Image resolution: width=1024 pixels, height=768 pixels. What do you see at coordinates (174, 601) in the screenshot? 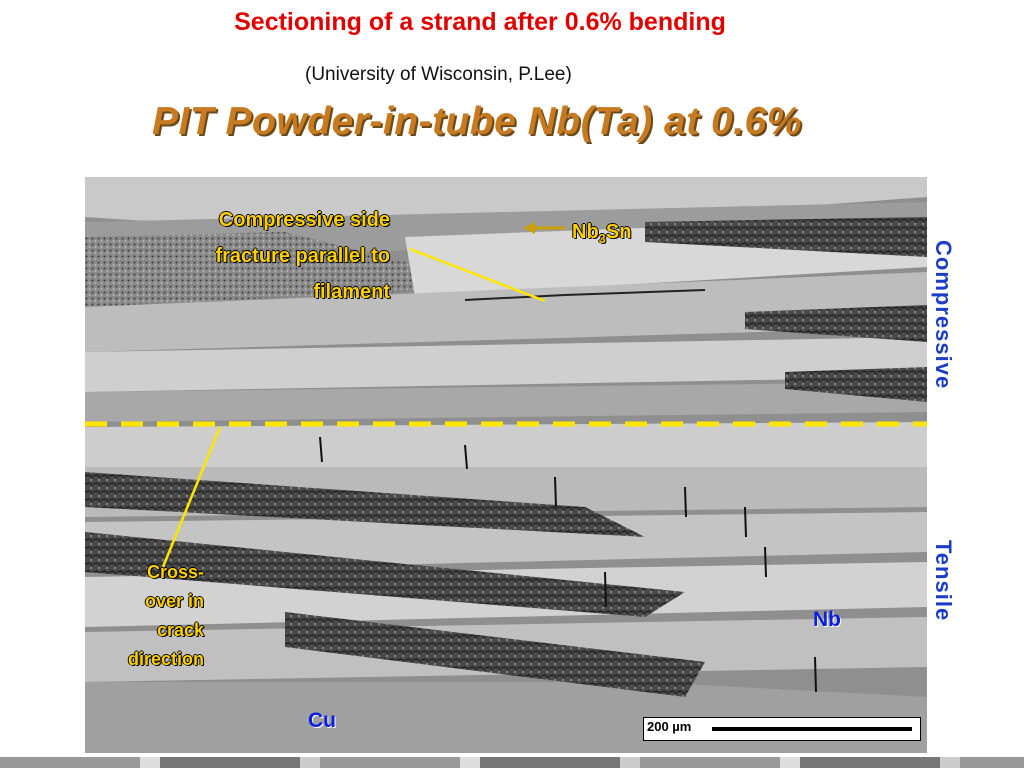
I see `crossover-note-line-2: over in` at bounding box center [174, 601].